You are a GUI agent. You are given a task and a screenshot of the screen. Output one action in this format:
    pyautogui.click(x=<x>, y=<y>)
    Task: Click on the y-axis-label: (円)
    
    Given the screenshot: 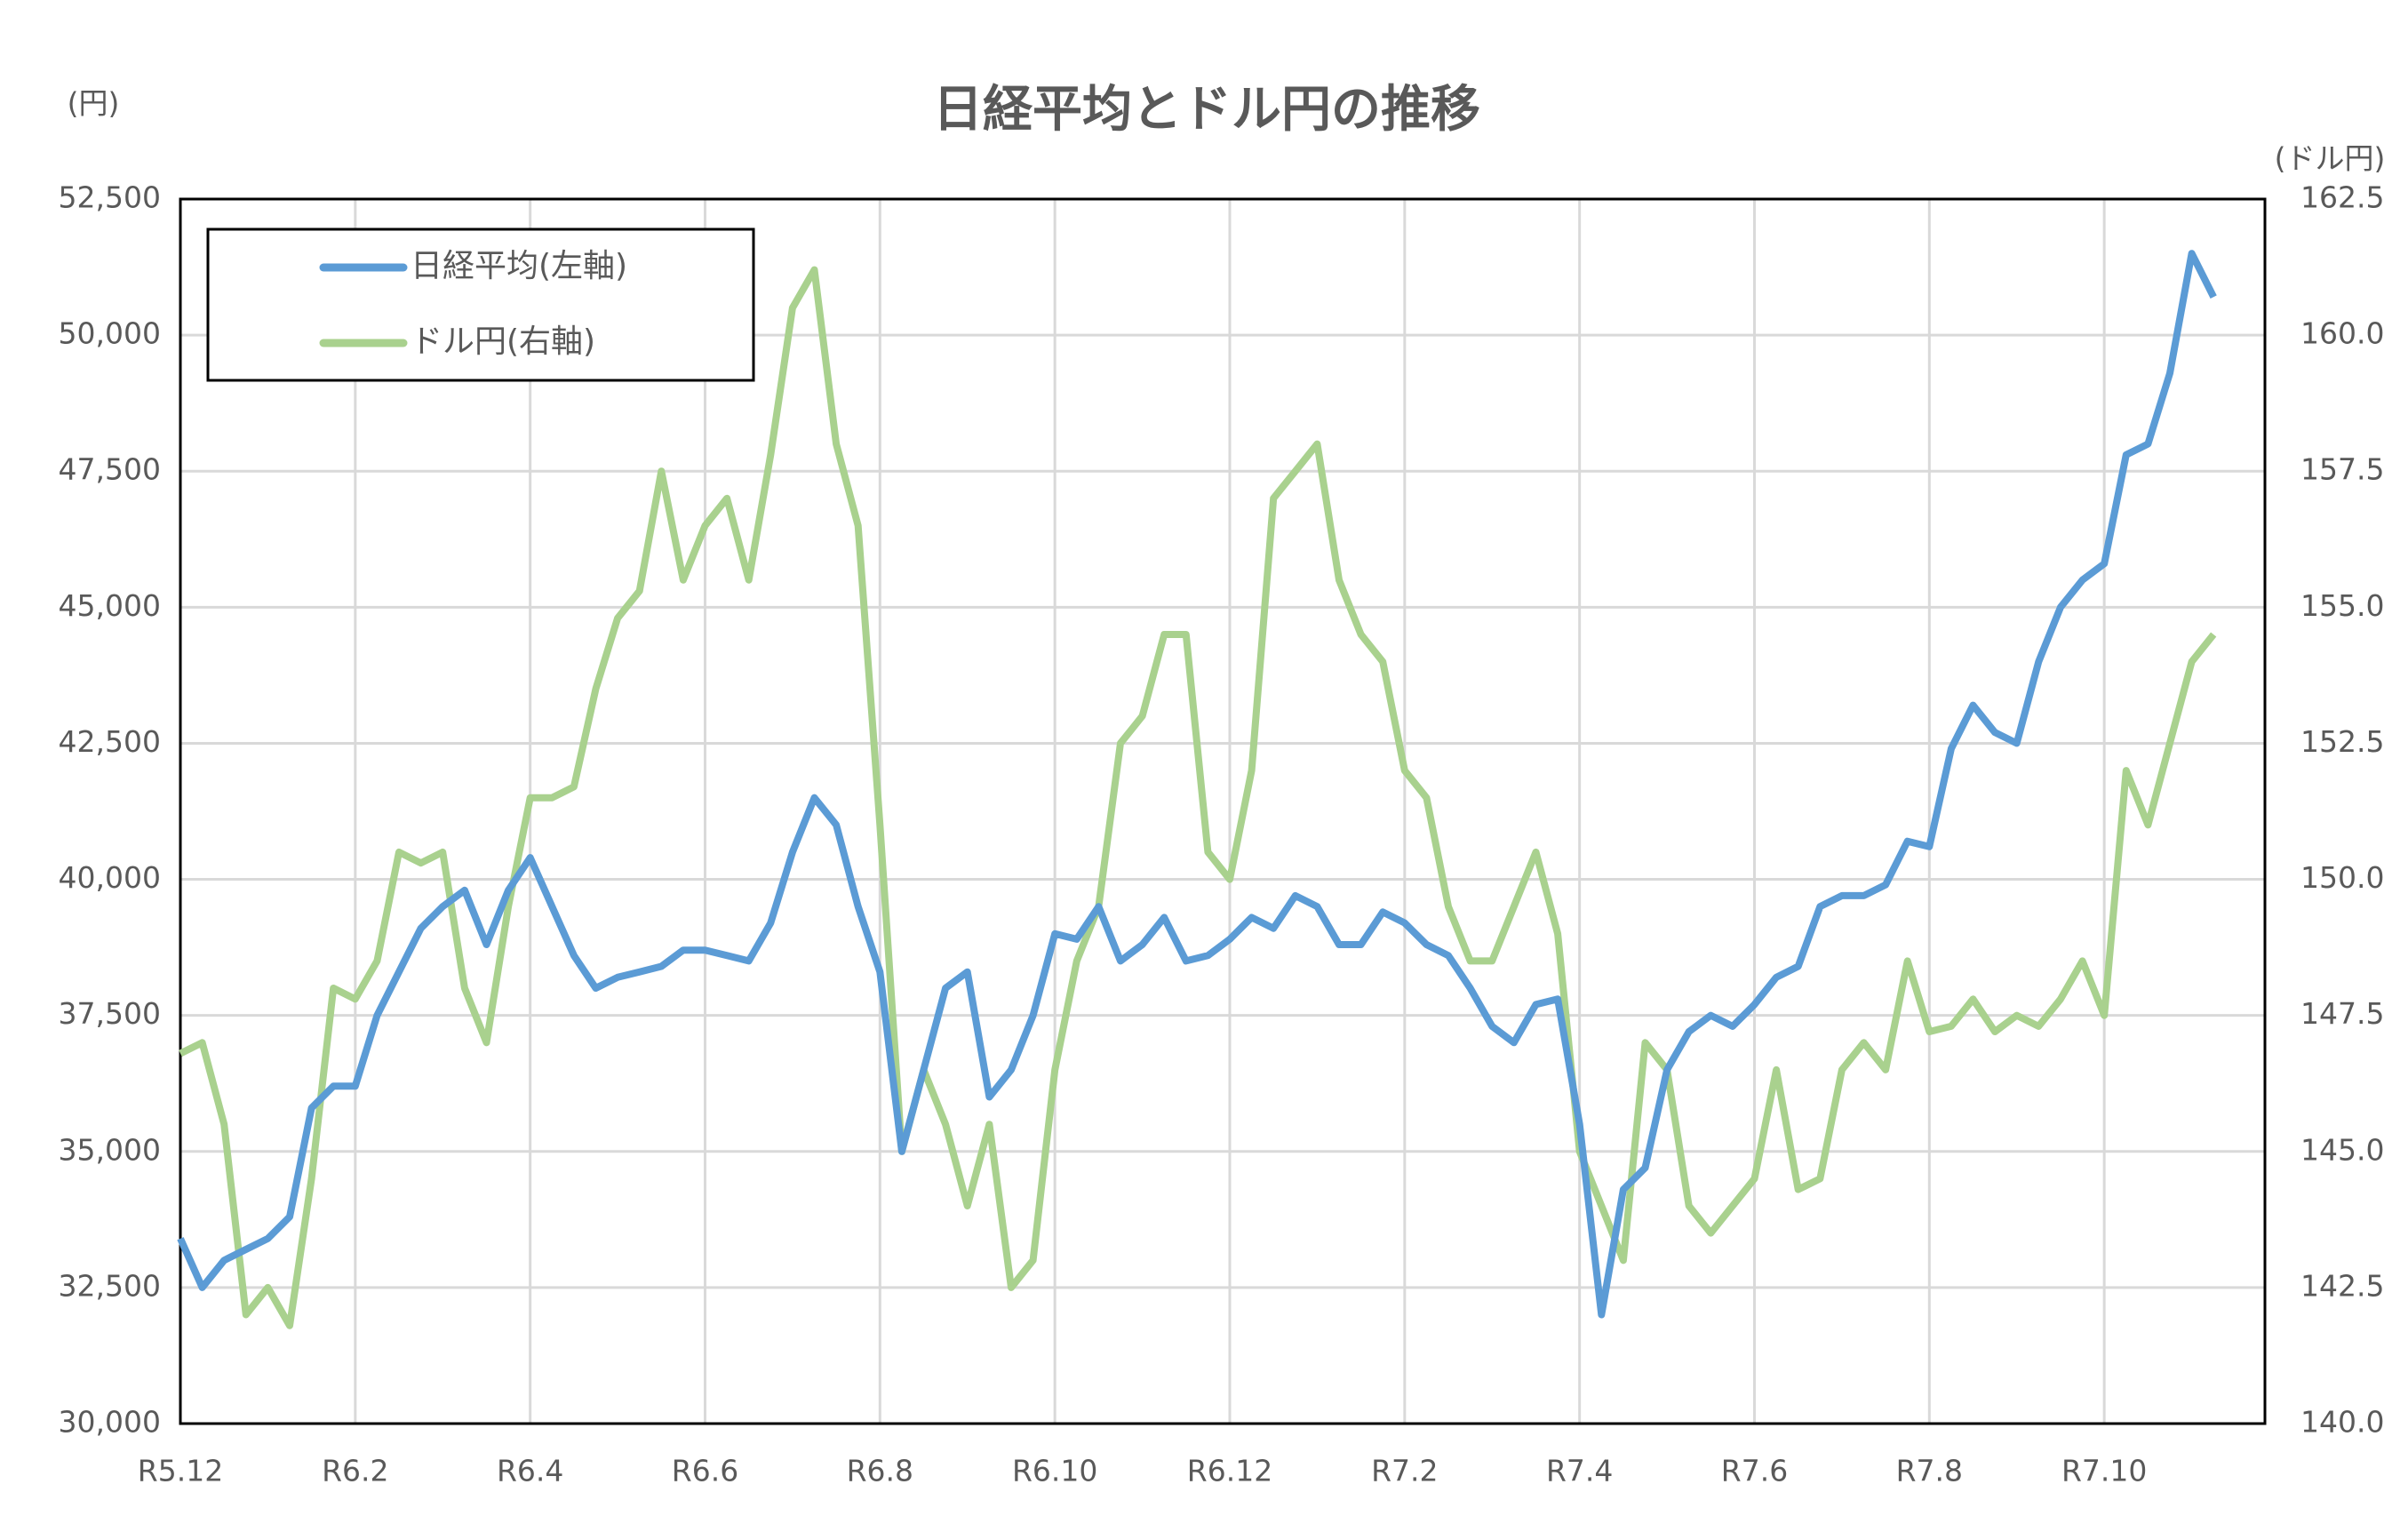 What is the action you would take?
    pyautogui.click(x=94, y=103)
    